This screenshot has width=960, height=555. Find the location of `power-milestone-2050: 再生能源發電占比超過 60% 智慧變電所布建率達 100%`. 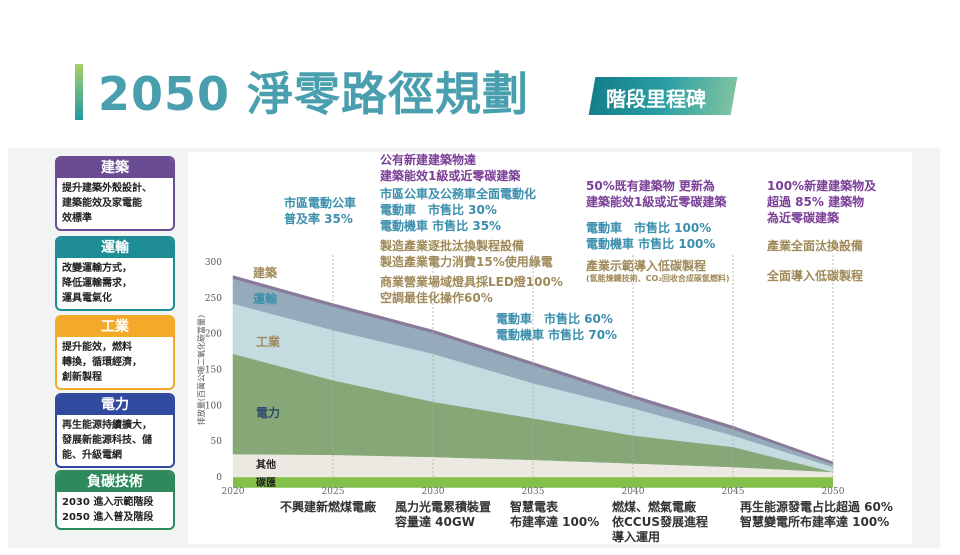

power-milestone-2050: 再生能源發電占比超過 60% 智慧變電所布建率達 100% is located at coordinates (816, 515).